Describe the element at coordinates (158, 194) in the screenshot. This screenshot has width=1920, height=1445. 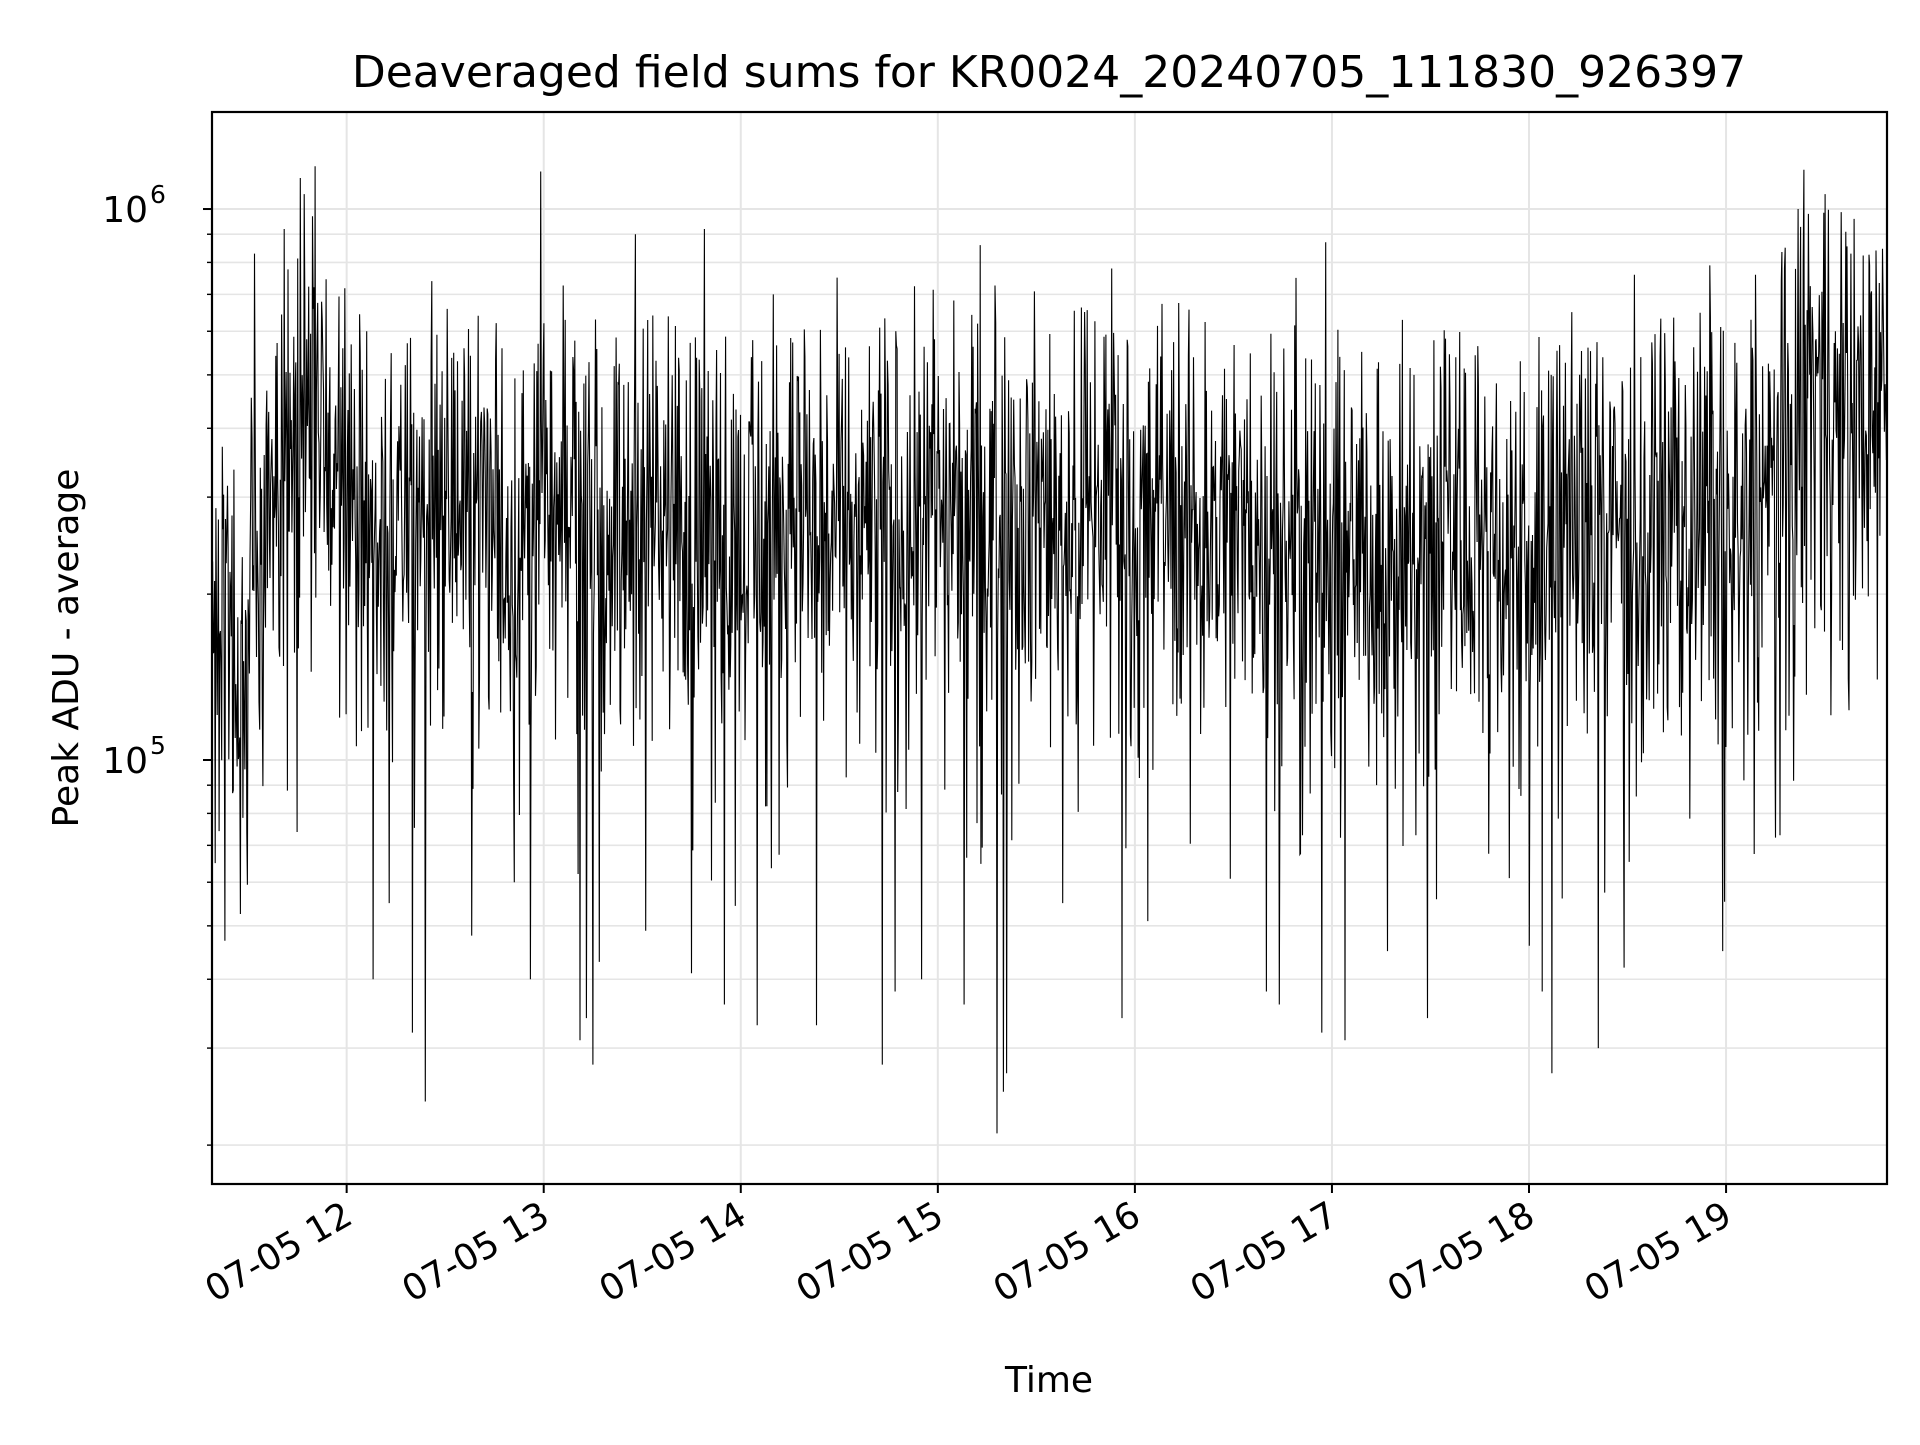
I see `y-tick-exponent: 6` at that location.